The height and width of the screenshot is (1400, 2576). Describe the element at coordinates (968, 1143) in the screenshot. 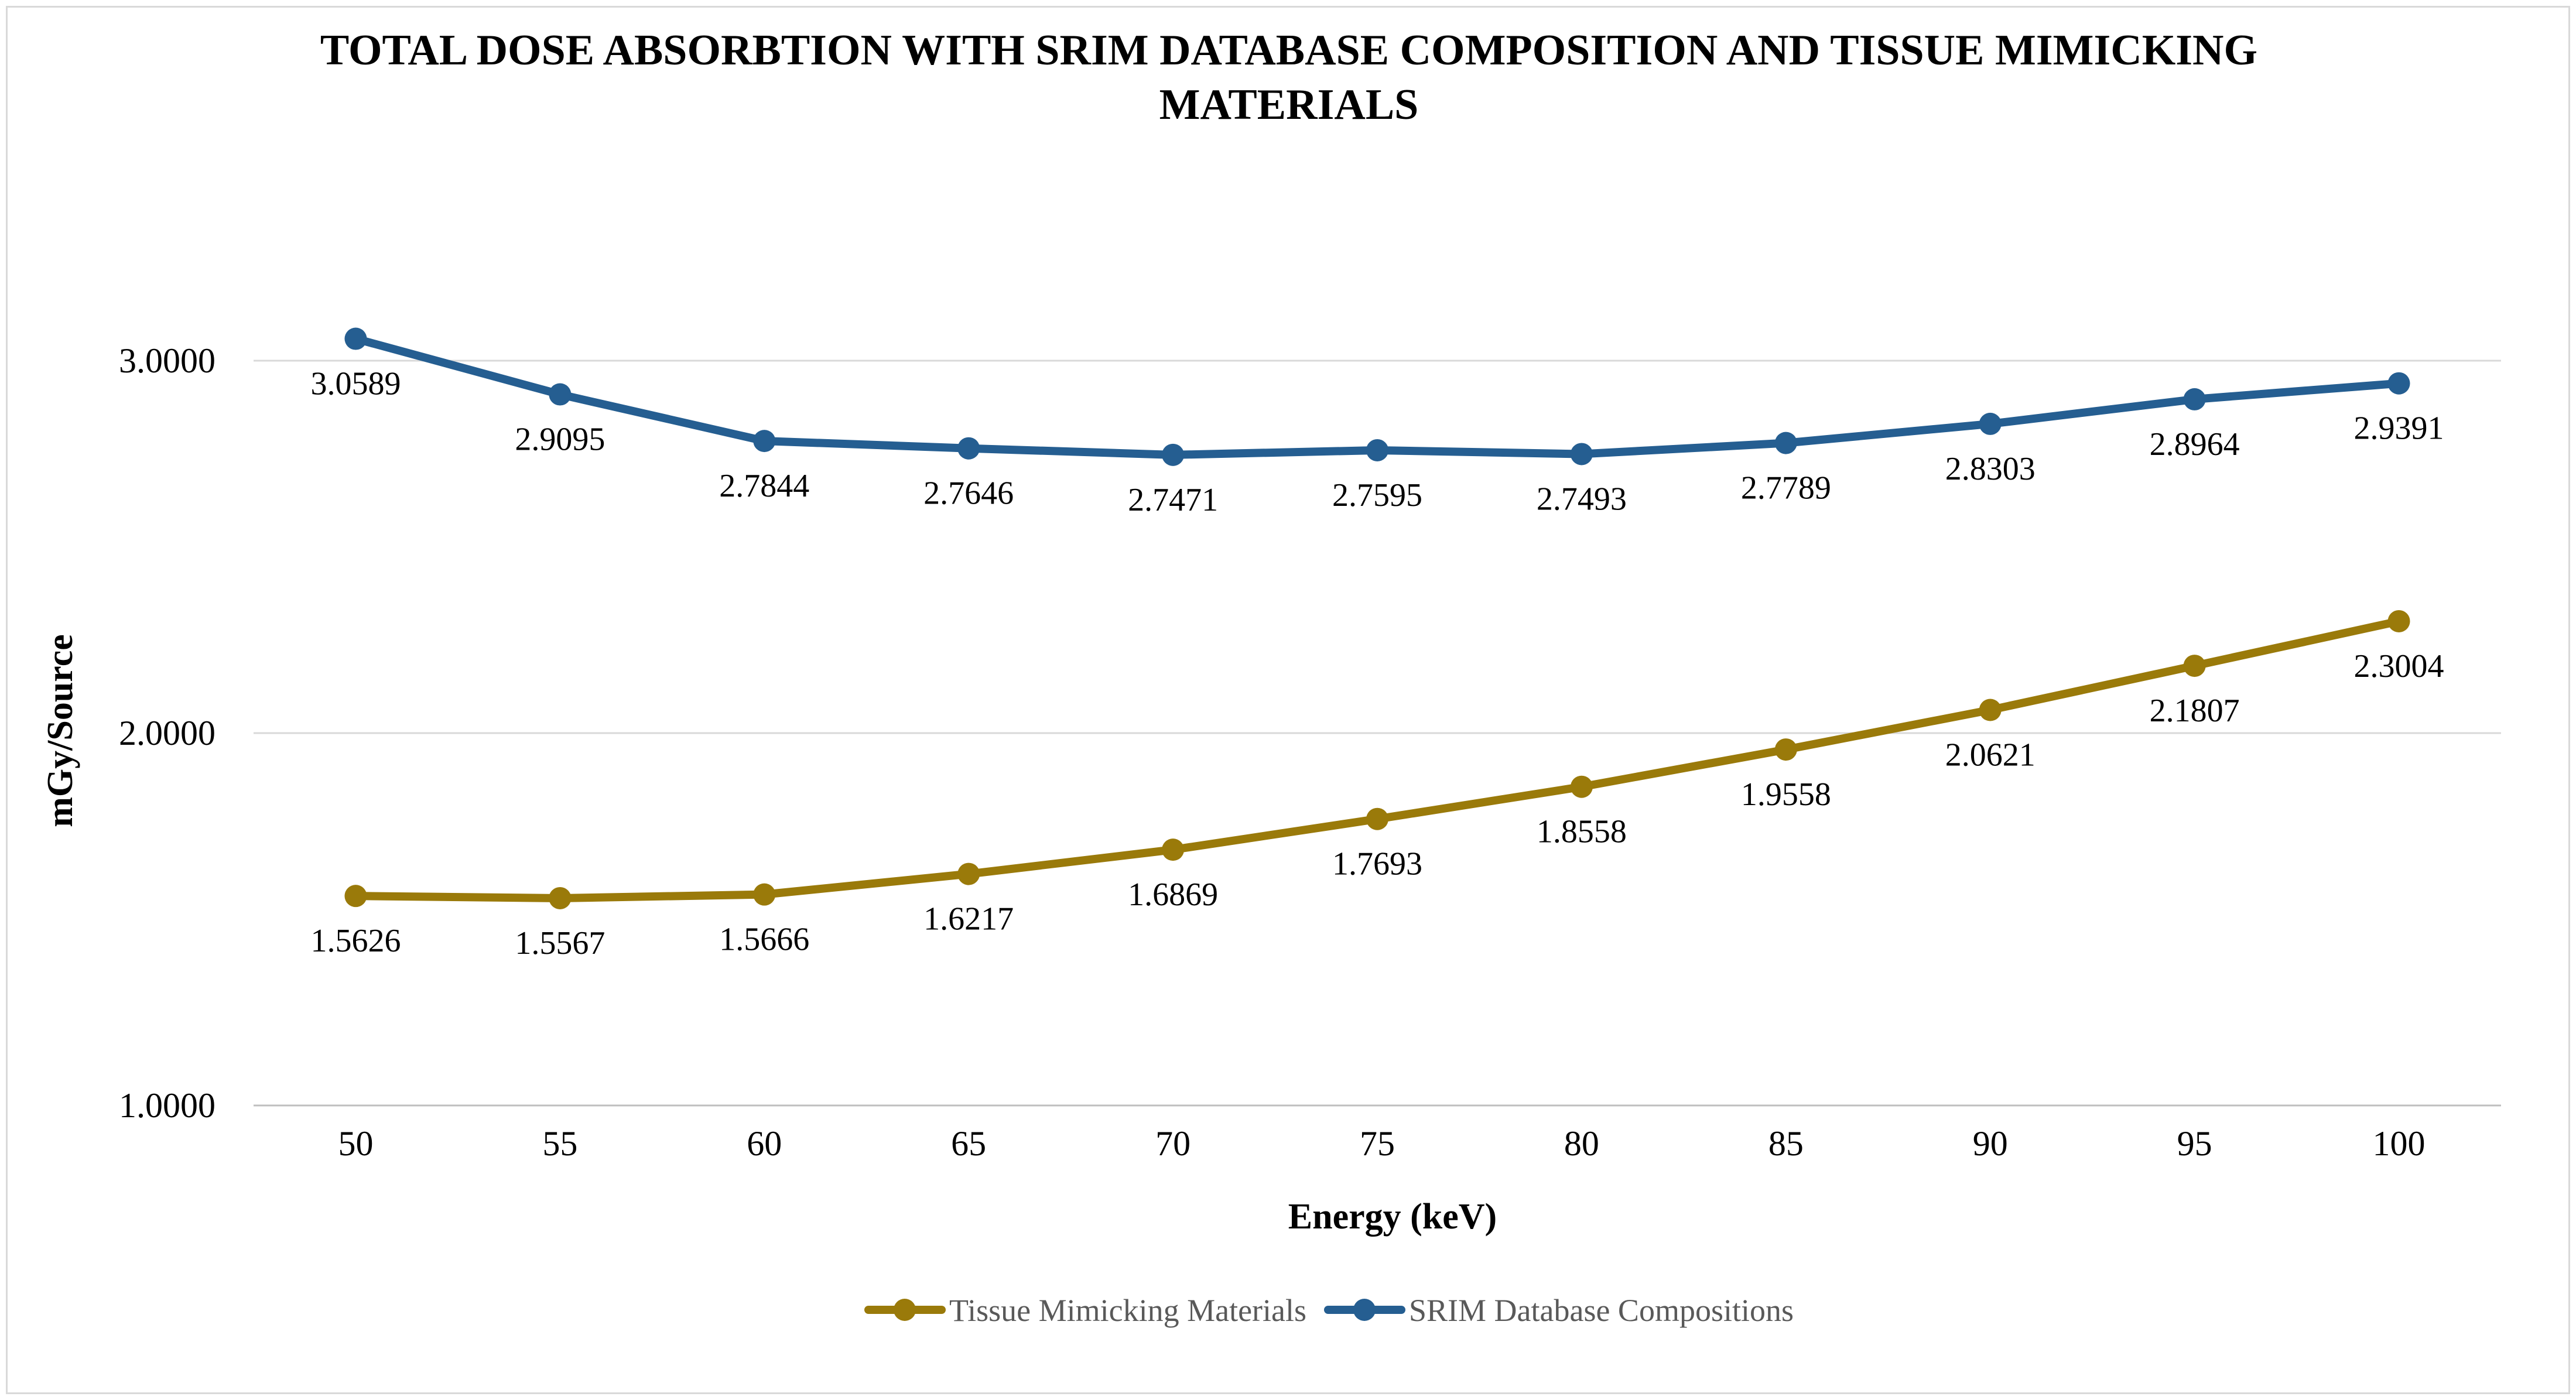

I see `x-tick-label: 65` at that location.